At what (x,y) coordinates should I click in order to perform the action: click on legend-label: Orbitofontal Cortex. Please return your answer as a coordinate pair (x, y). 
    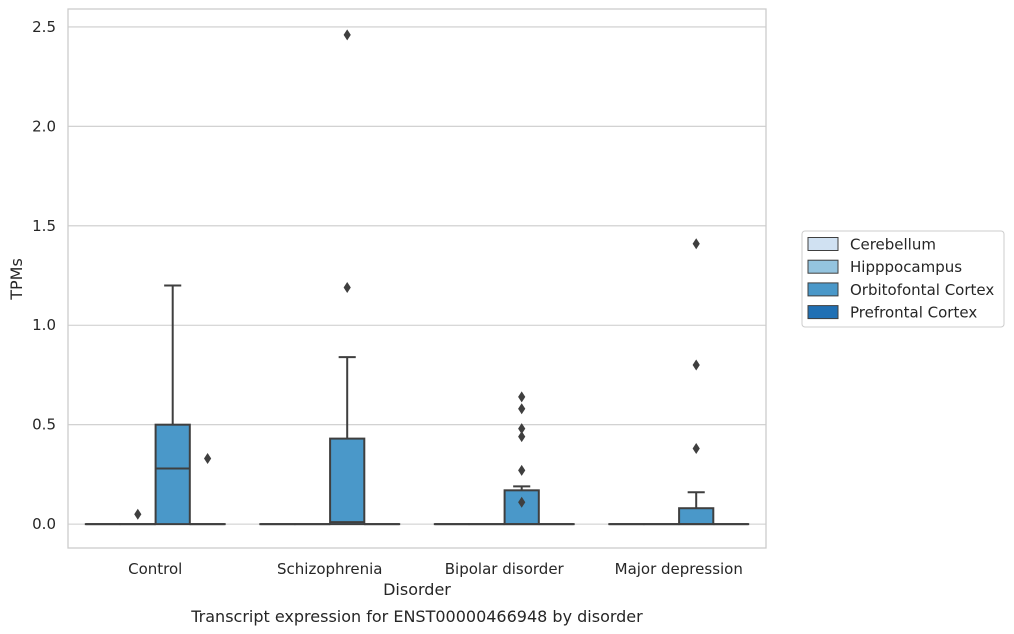
    Looking at the image, I should click on (922, 290).